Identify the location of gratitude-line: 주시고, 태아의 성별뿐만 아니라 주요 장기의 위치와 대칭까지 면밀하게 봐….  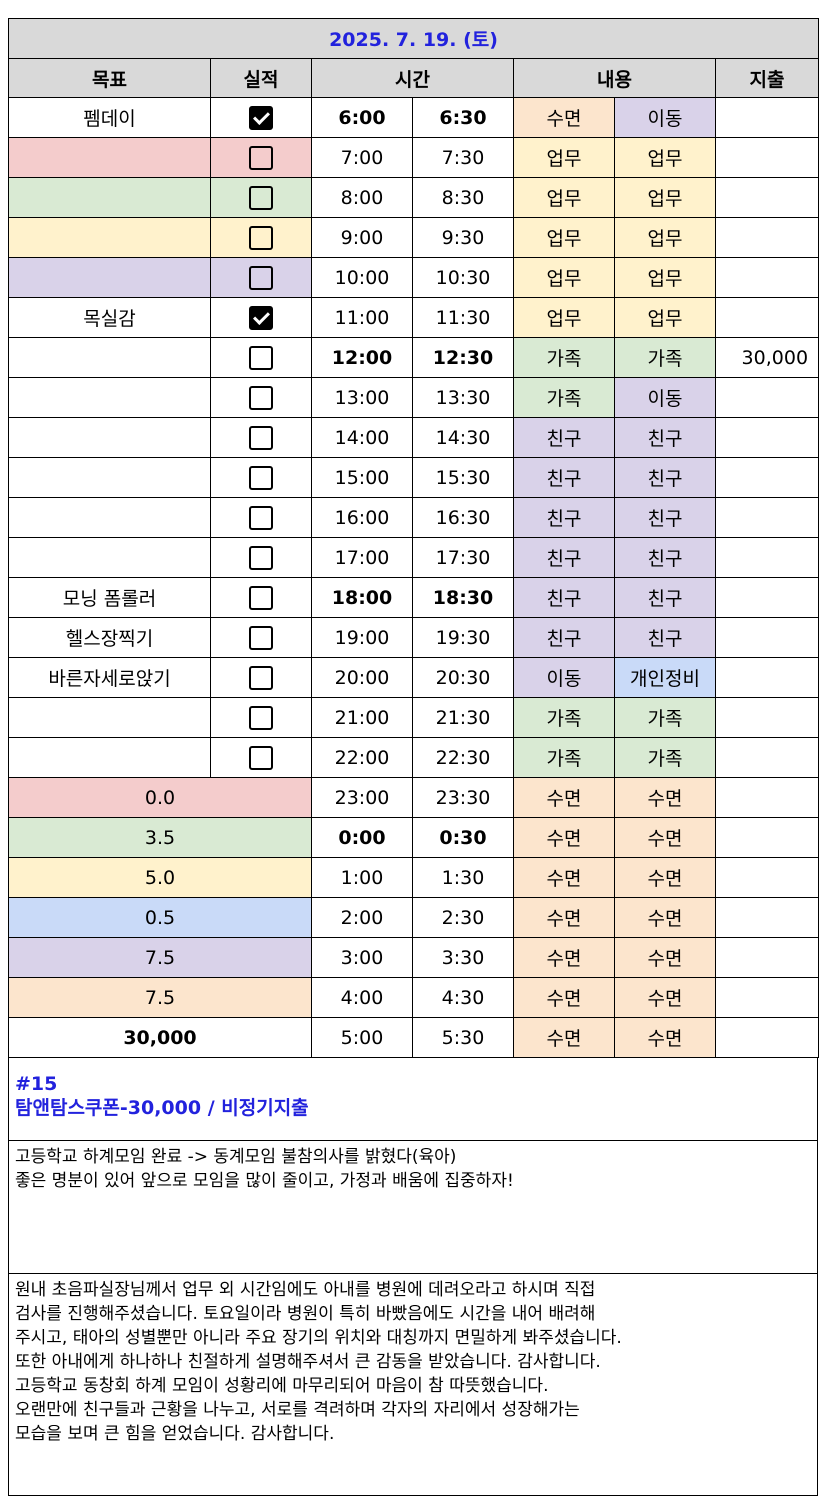
(318, 1338).